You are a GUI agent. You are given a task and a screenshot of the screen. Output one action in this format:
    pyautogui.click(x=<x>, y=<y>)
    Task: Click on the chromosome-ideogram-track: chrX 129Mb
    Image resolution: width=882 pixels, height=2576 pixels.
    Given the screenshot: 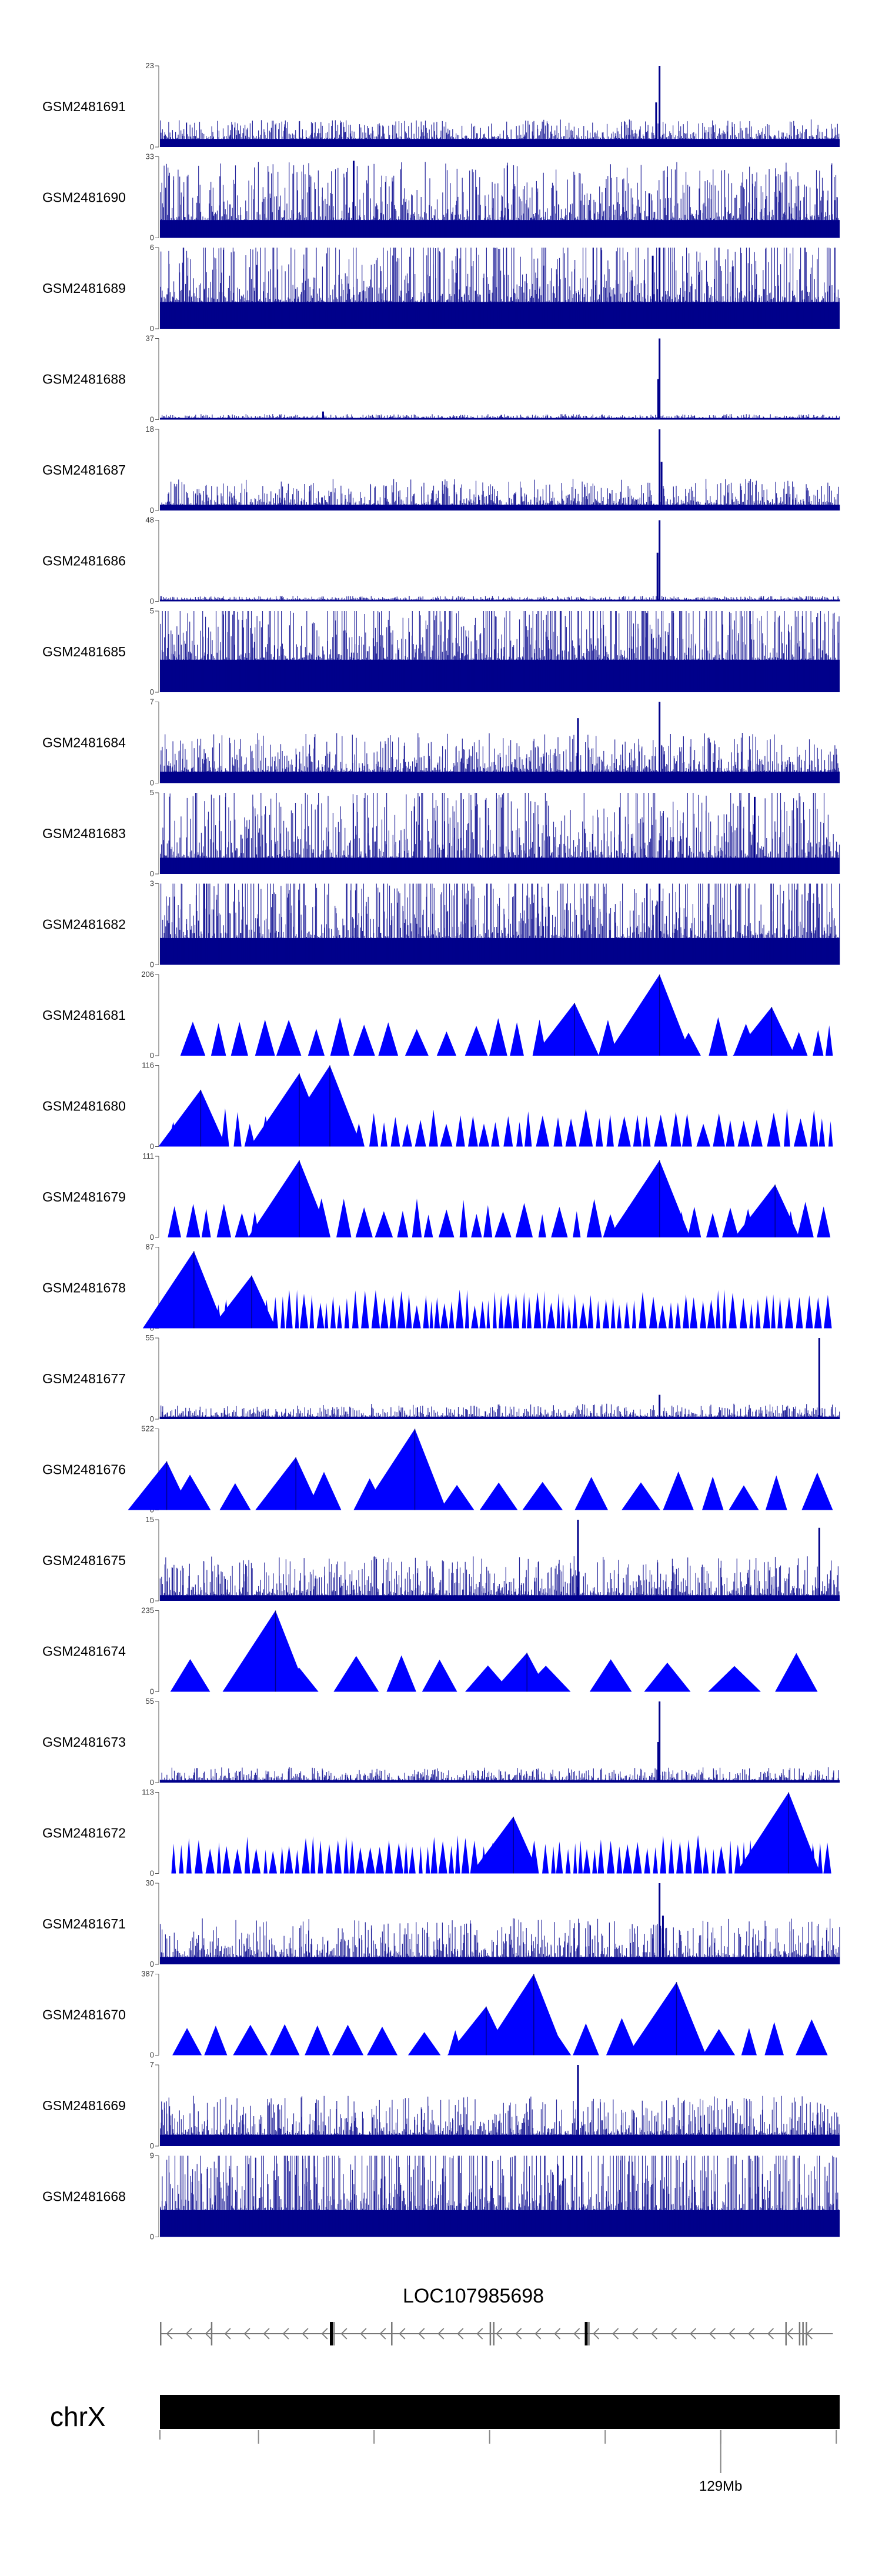 What is the action you would take?
    pyautogui.click(x=445, y=2444)
    